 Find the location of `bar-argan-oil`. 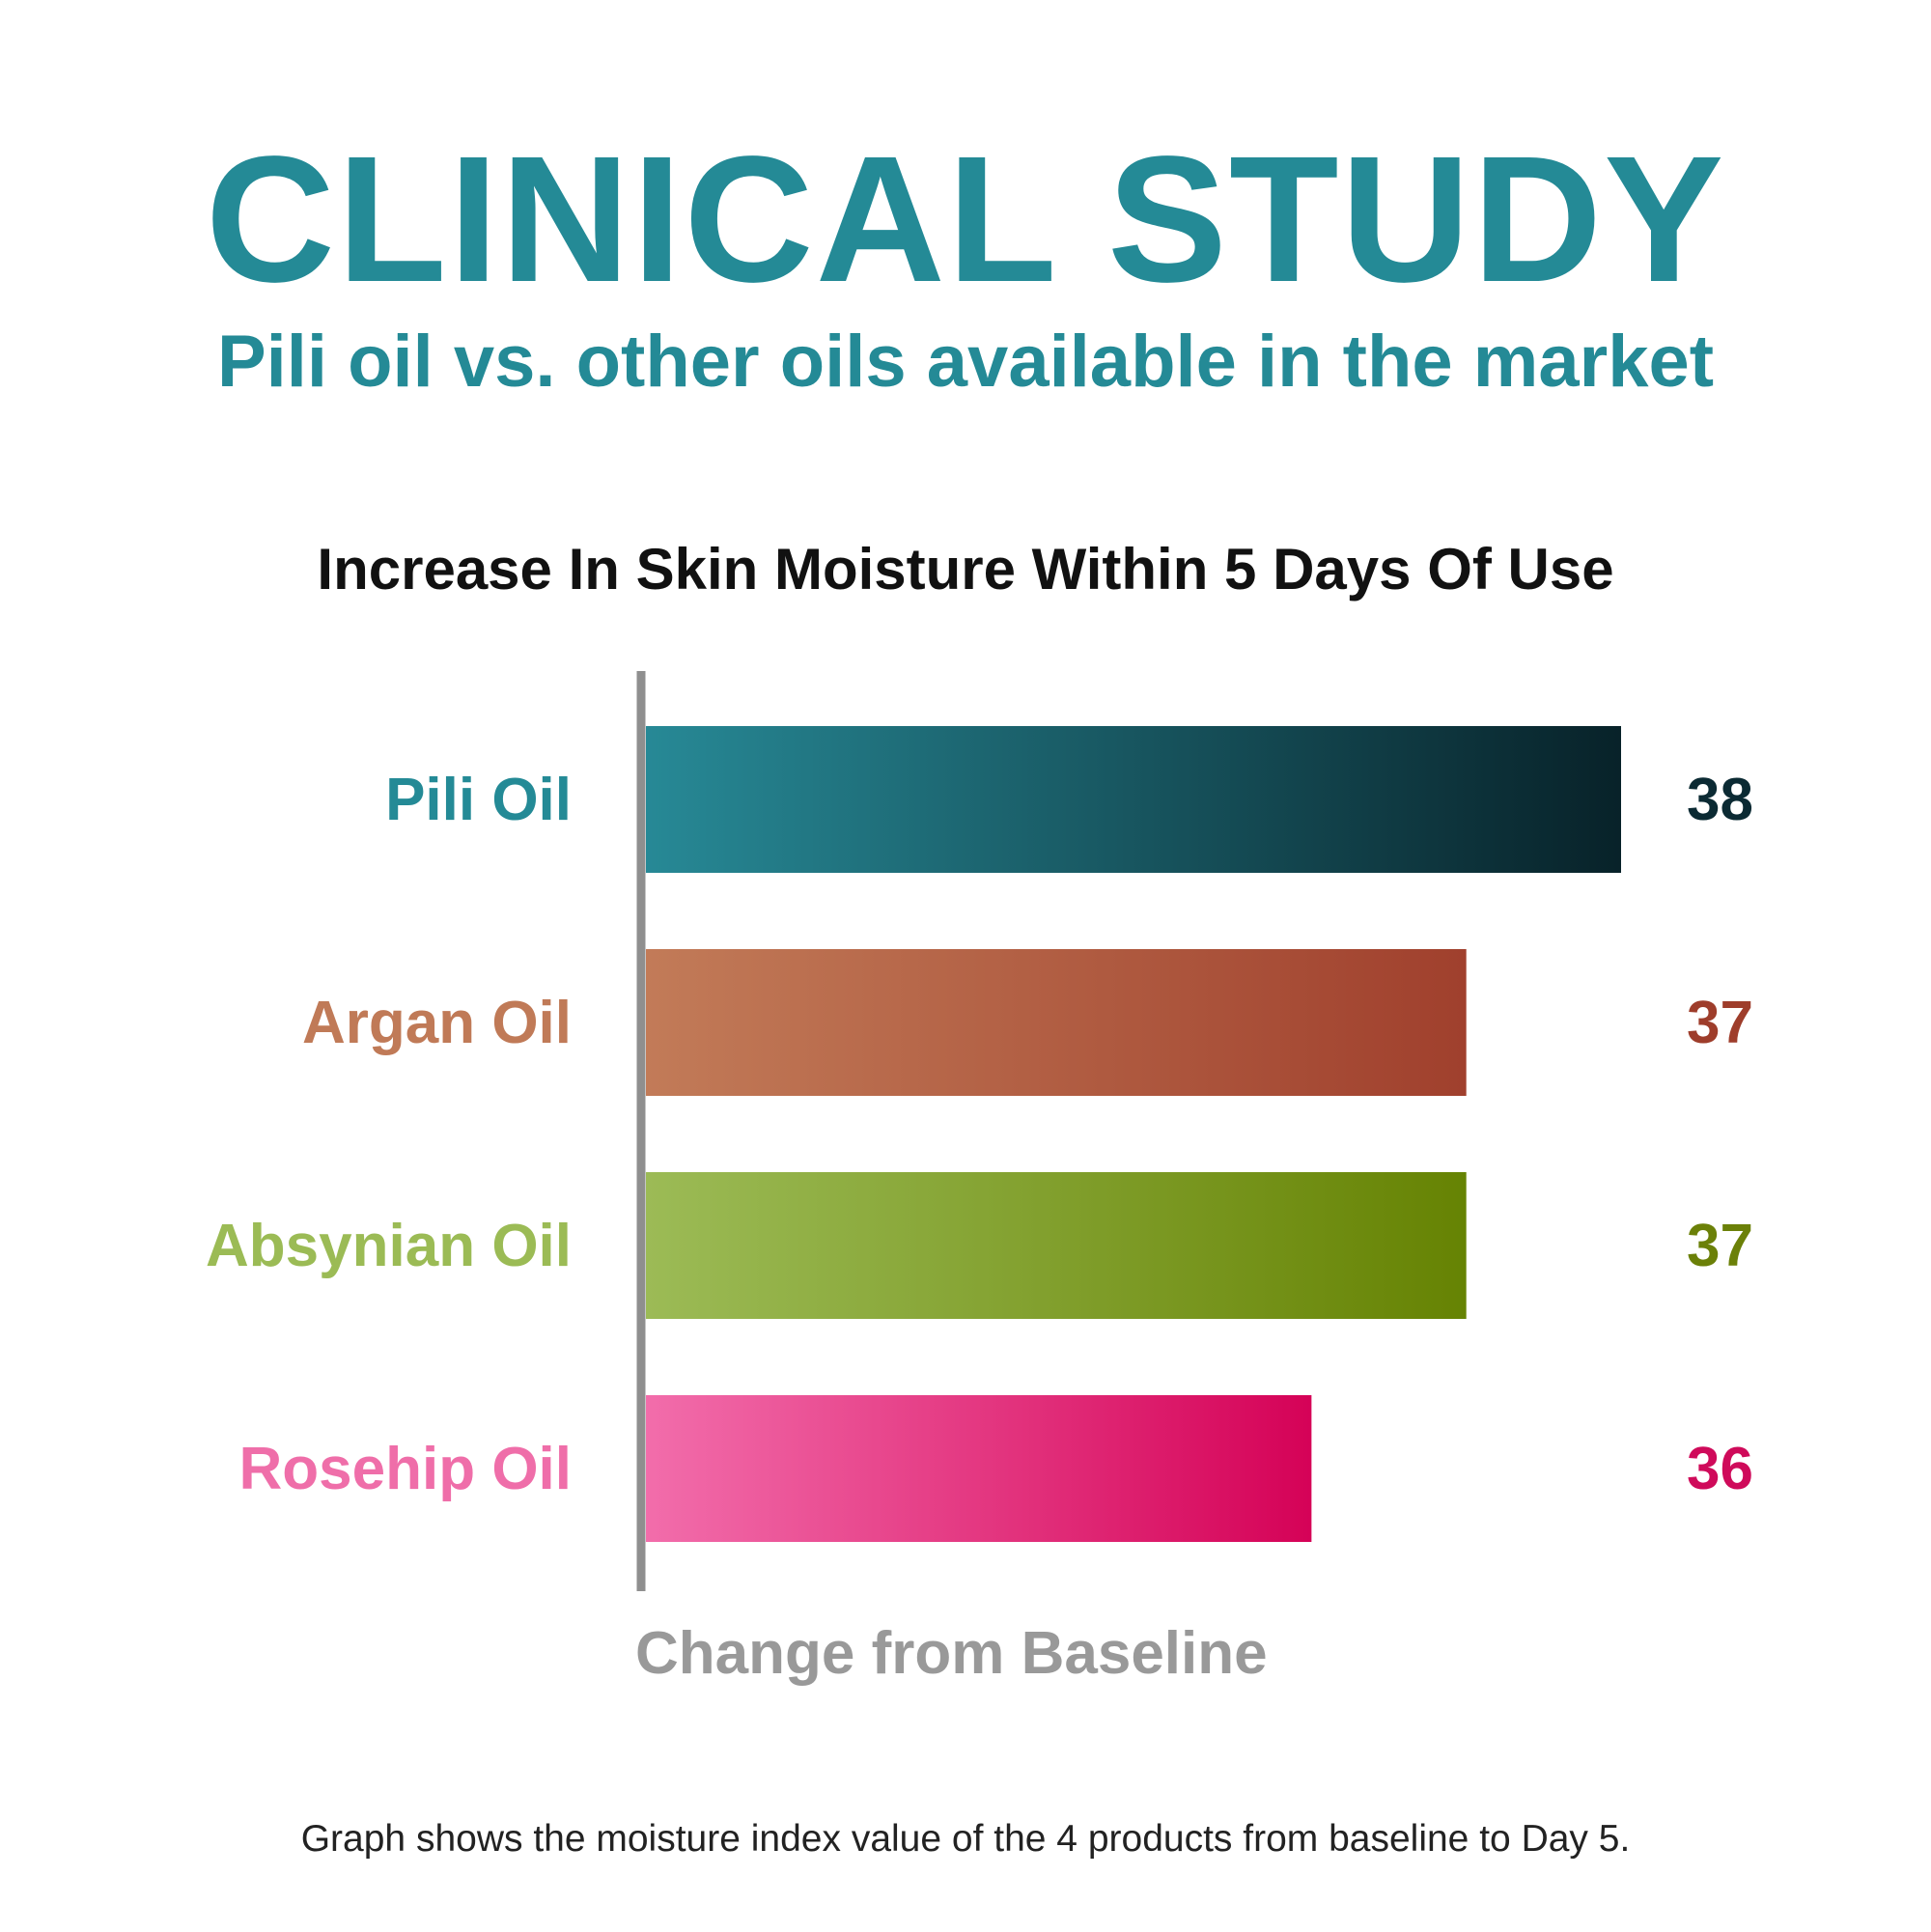

bar-argan-oil is located at coordinates (1056, 1023).